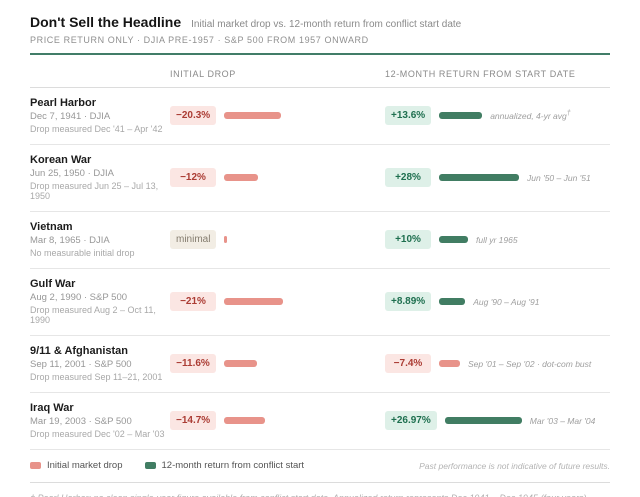 Image resolution: width=640 pixels, height=497 pixels. I want to click on red-swatch-icon, so click(35, 465).